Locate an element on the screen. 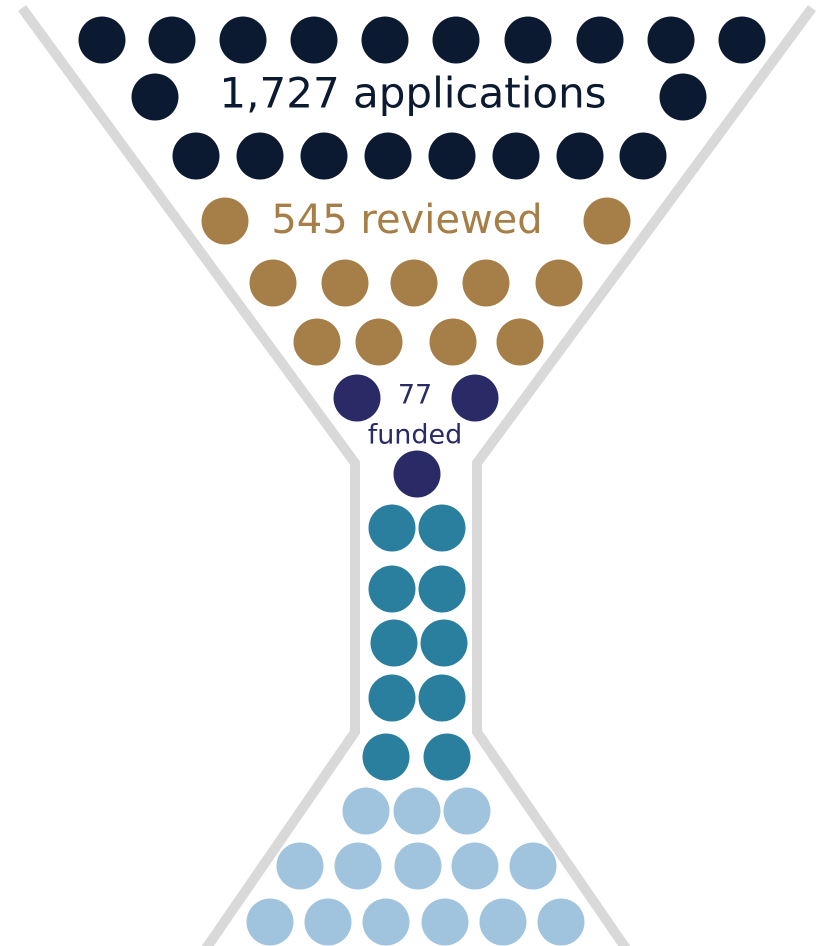 This screenshot has height=946, width=820. stage-label: 77 is located at coordinates (415, 395).